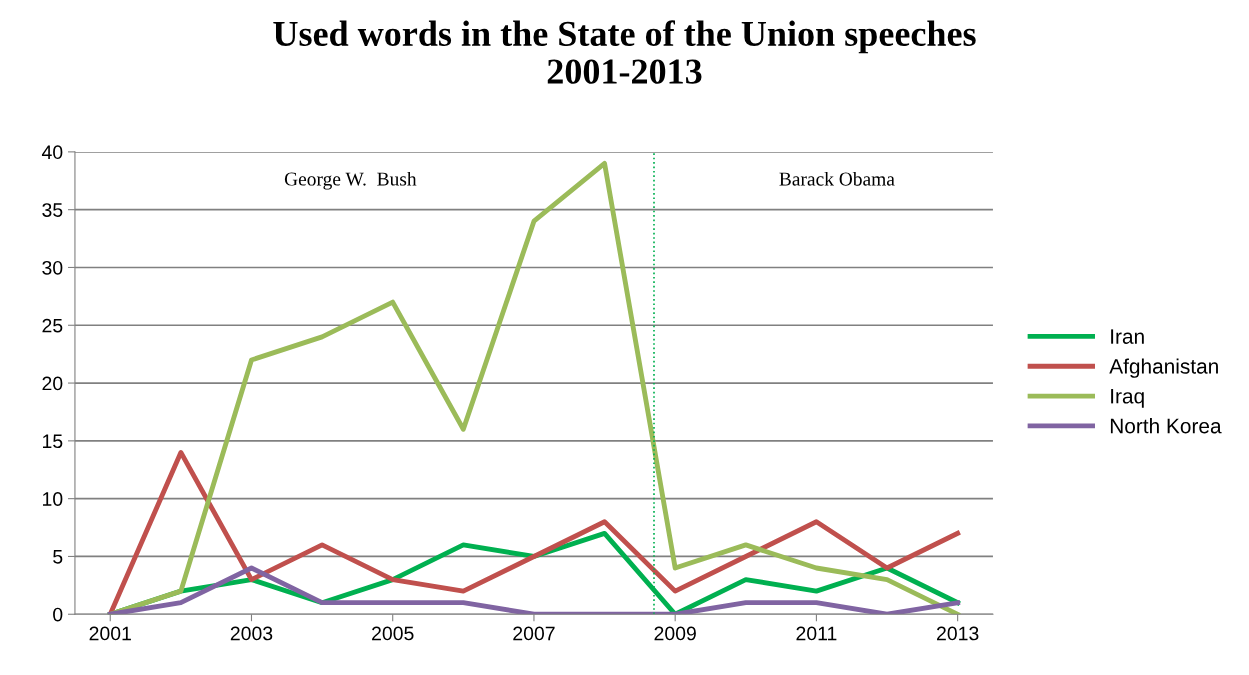 The image size is (1249, 675). I want to click on x-tick-label: 2011, so click(816, 633).